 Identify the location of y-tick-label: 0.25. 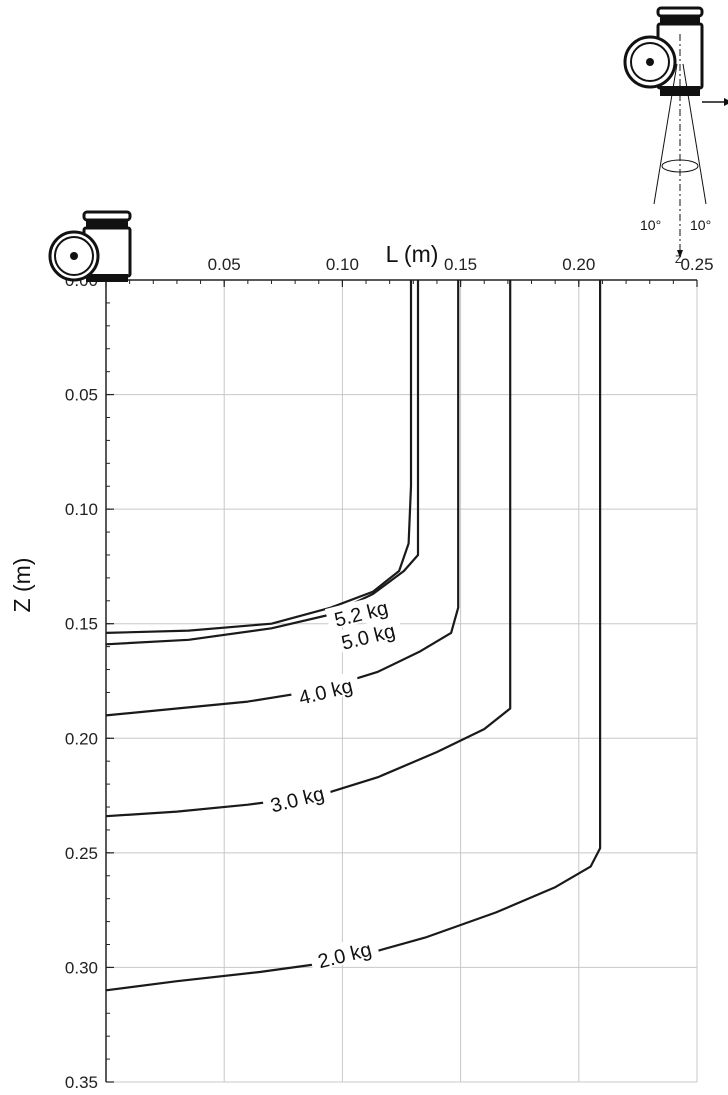
(81, 853).